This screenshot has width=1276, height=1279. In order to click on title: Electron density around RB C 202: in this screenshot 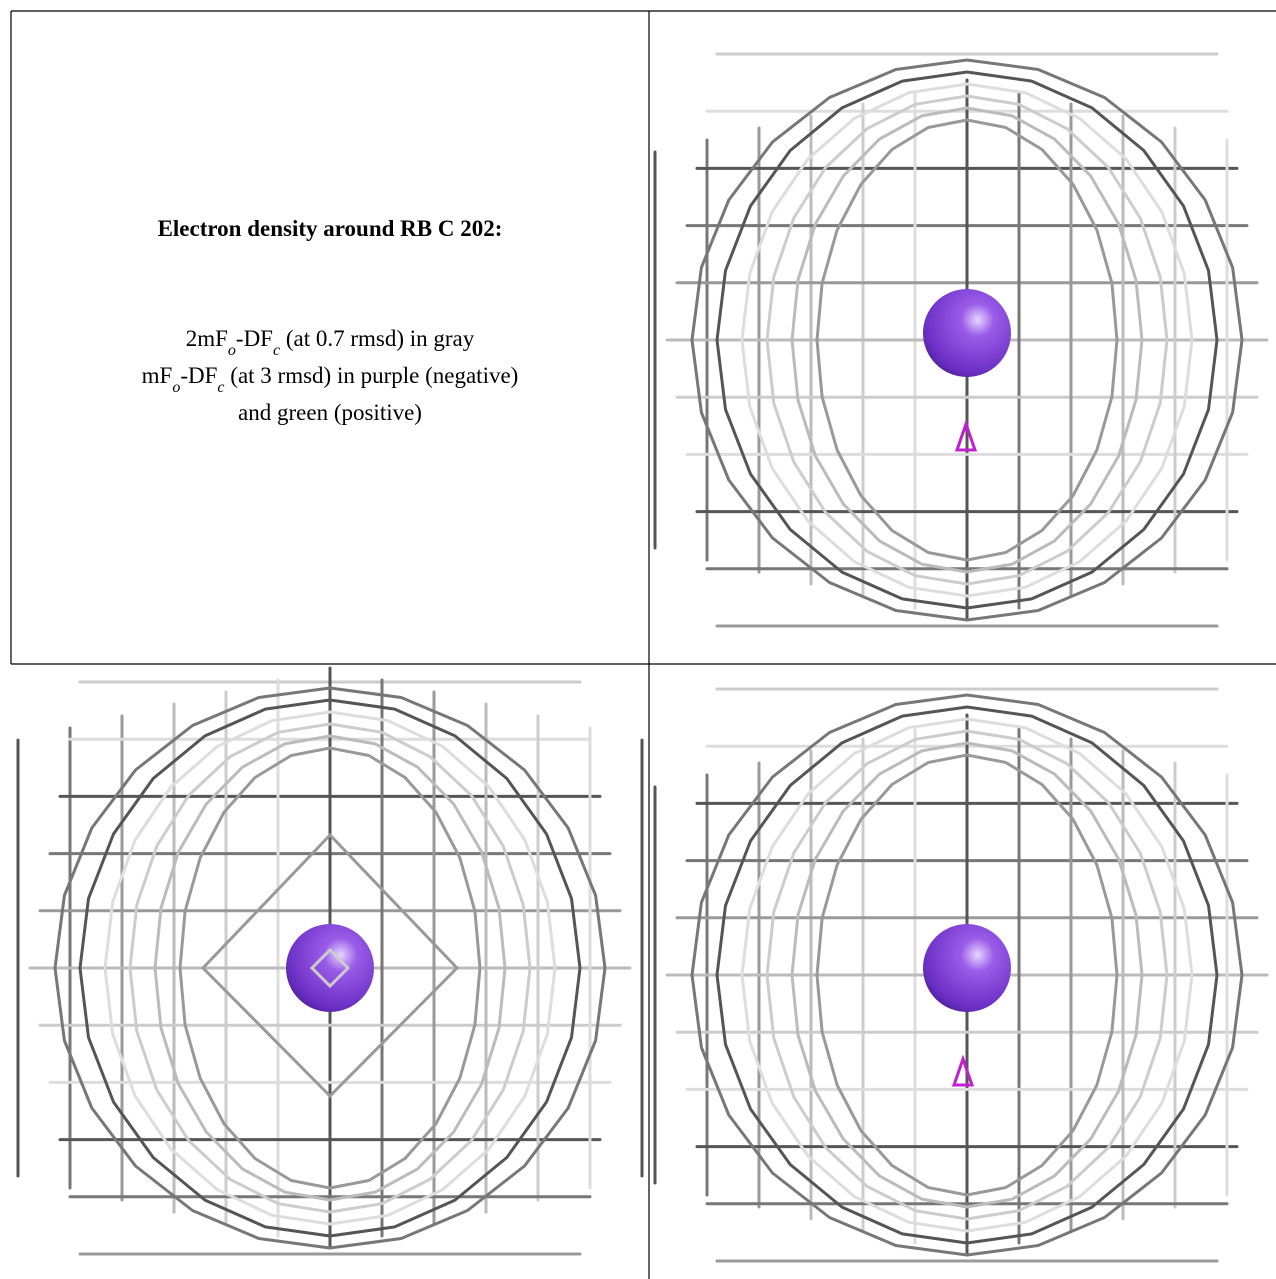, I will do `click(330, 228)`.